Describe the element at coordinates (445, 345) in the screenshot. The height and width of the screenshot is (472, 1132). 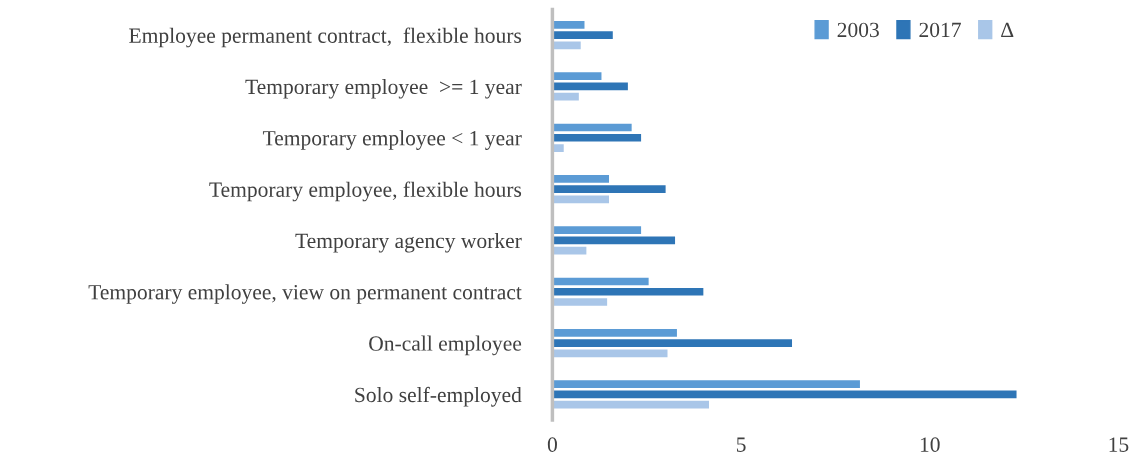
I see `y-tick-label: On-call employee` at that location.